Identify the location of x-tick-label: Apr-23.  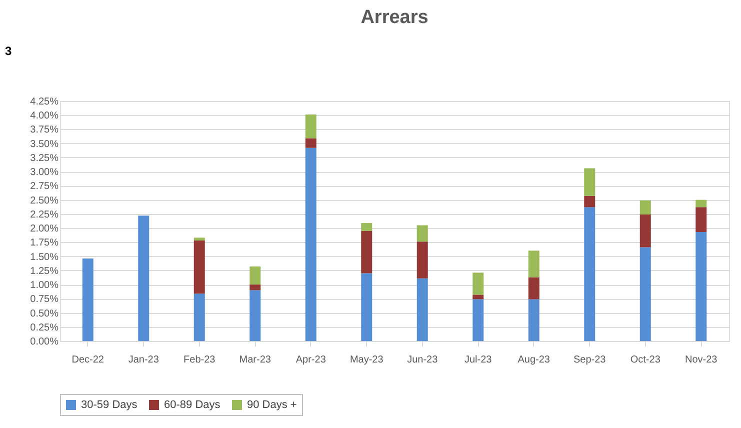
(311, 360).